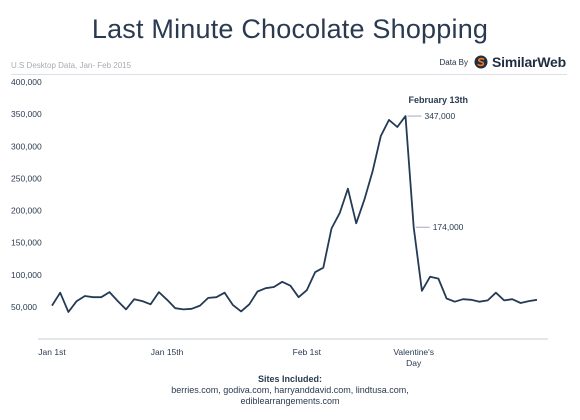  I want to click on annotation-value-label: 347,000, so click(439, 116).